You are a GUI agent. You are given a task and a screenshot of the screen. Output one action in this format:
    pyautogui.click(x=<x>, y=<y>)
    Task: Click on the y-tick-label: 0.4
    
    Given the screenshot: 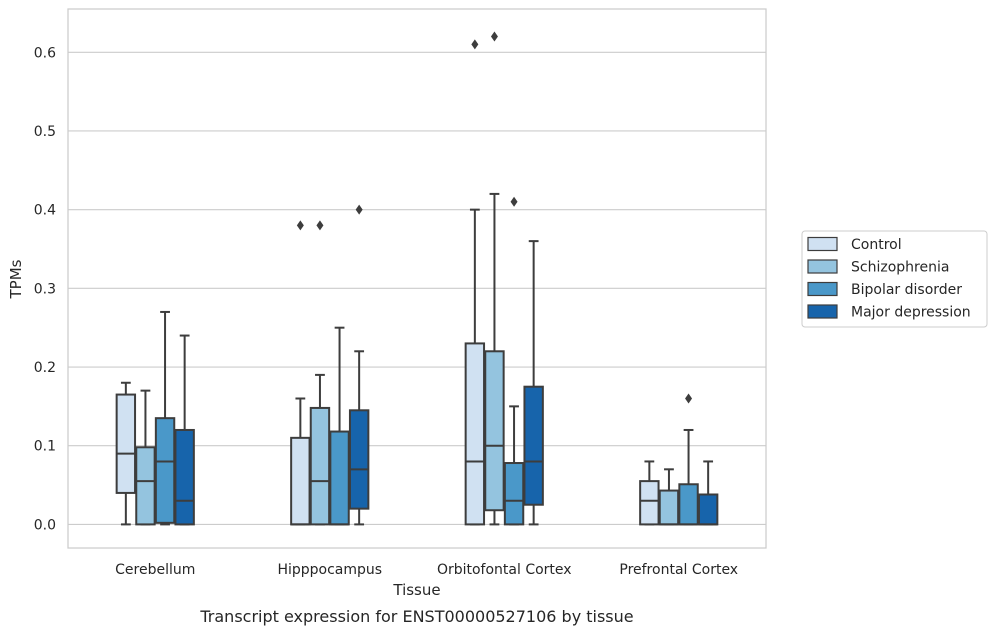 What is the action you would take?
    pyautogui.click(x=45, y=211)
    